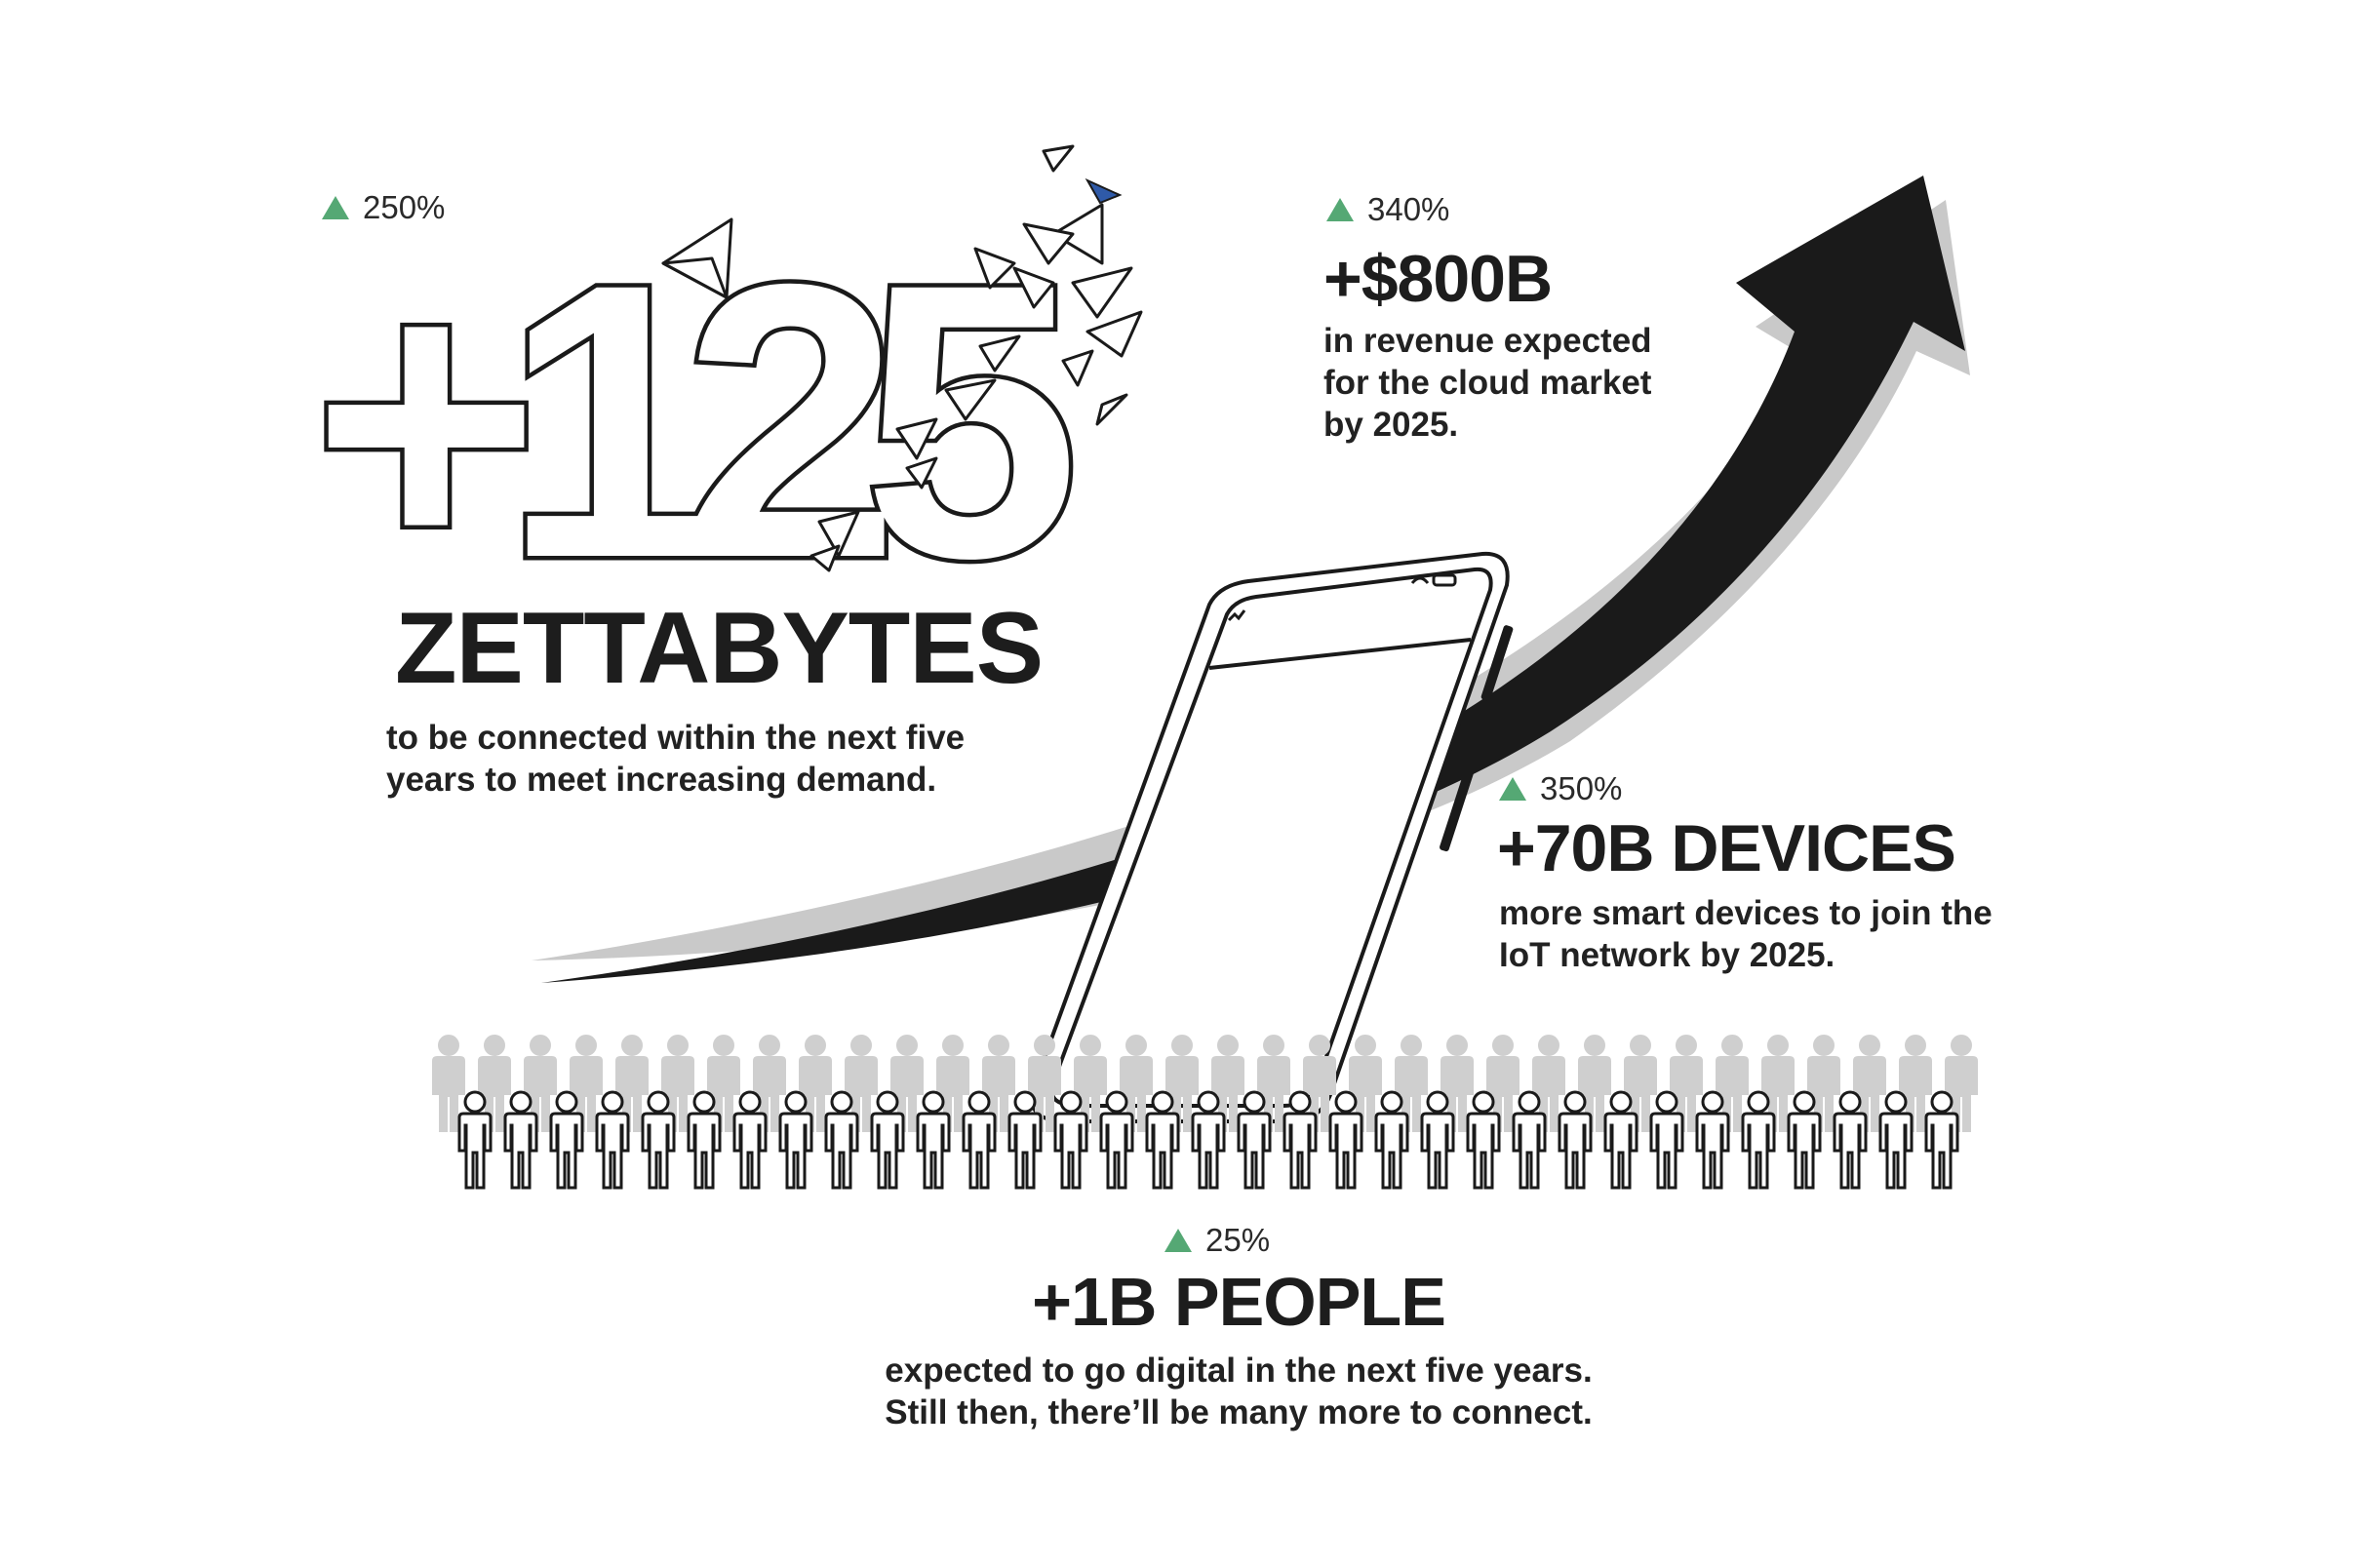 The width and height of the screenshot is (2368, 1568). What do you see at coordinates (405, 207) in the screenshot?
I see `zettabytes-pct-text: 250%` at bounding box center [405, 207].